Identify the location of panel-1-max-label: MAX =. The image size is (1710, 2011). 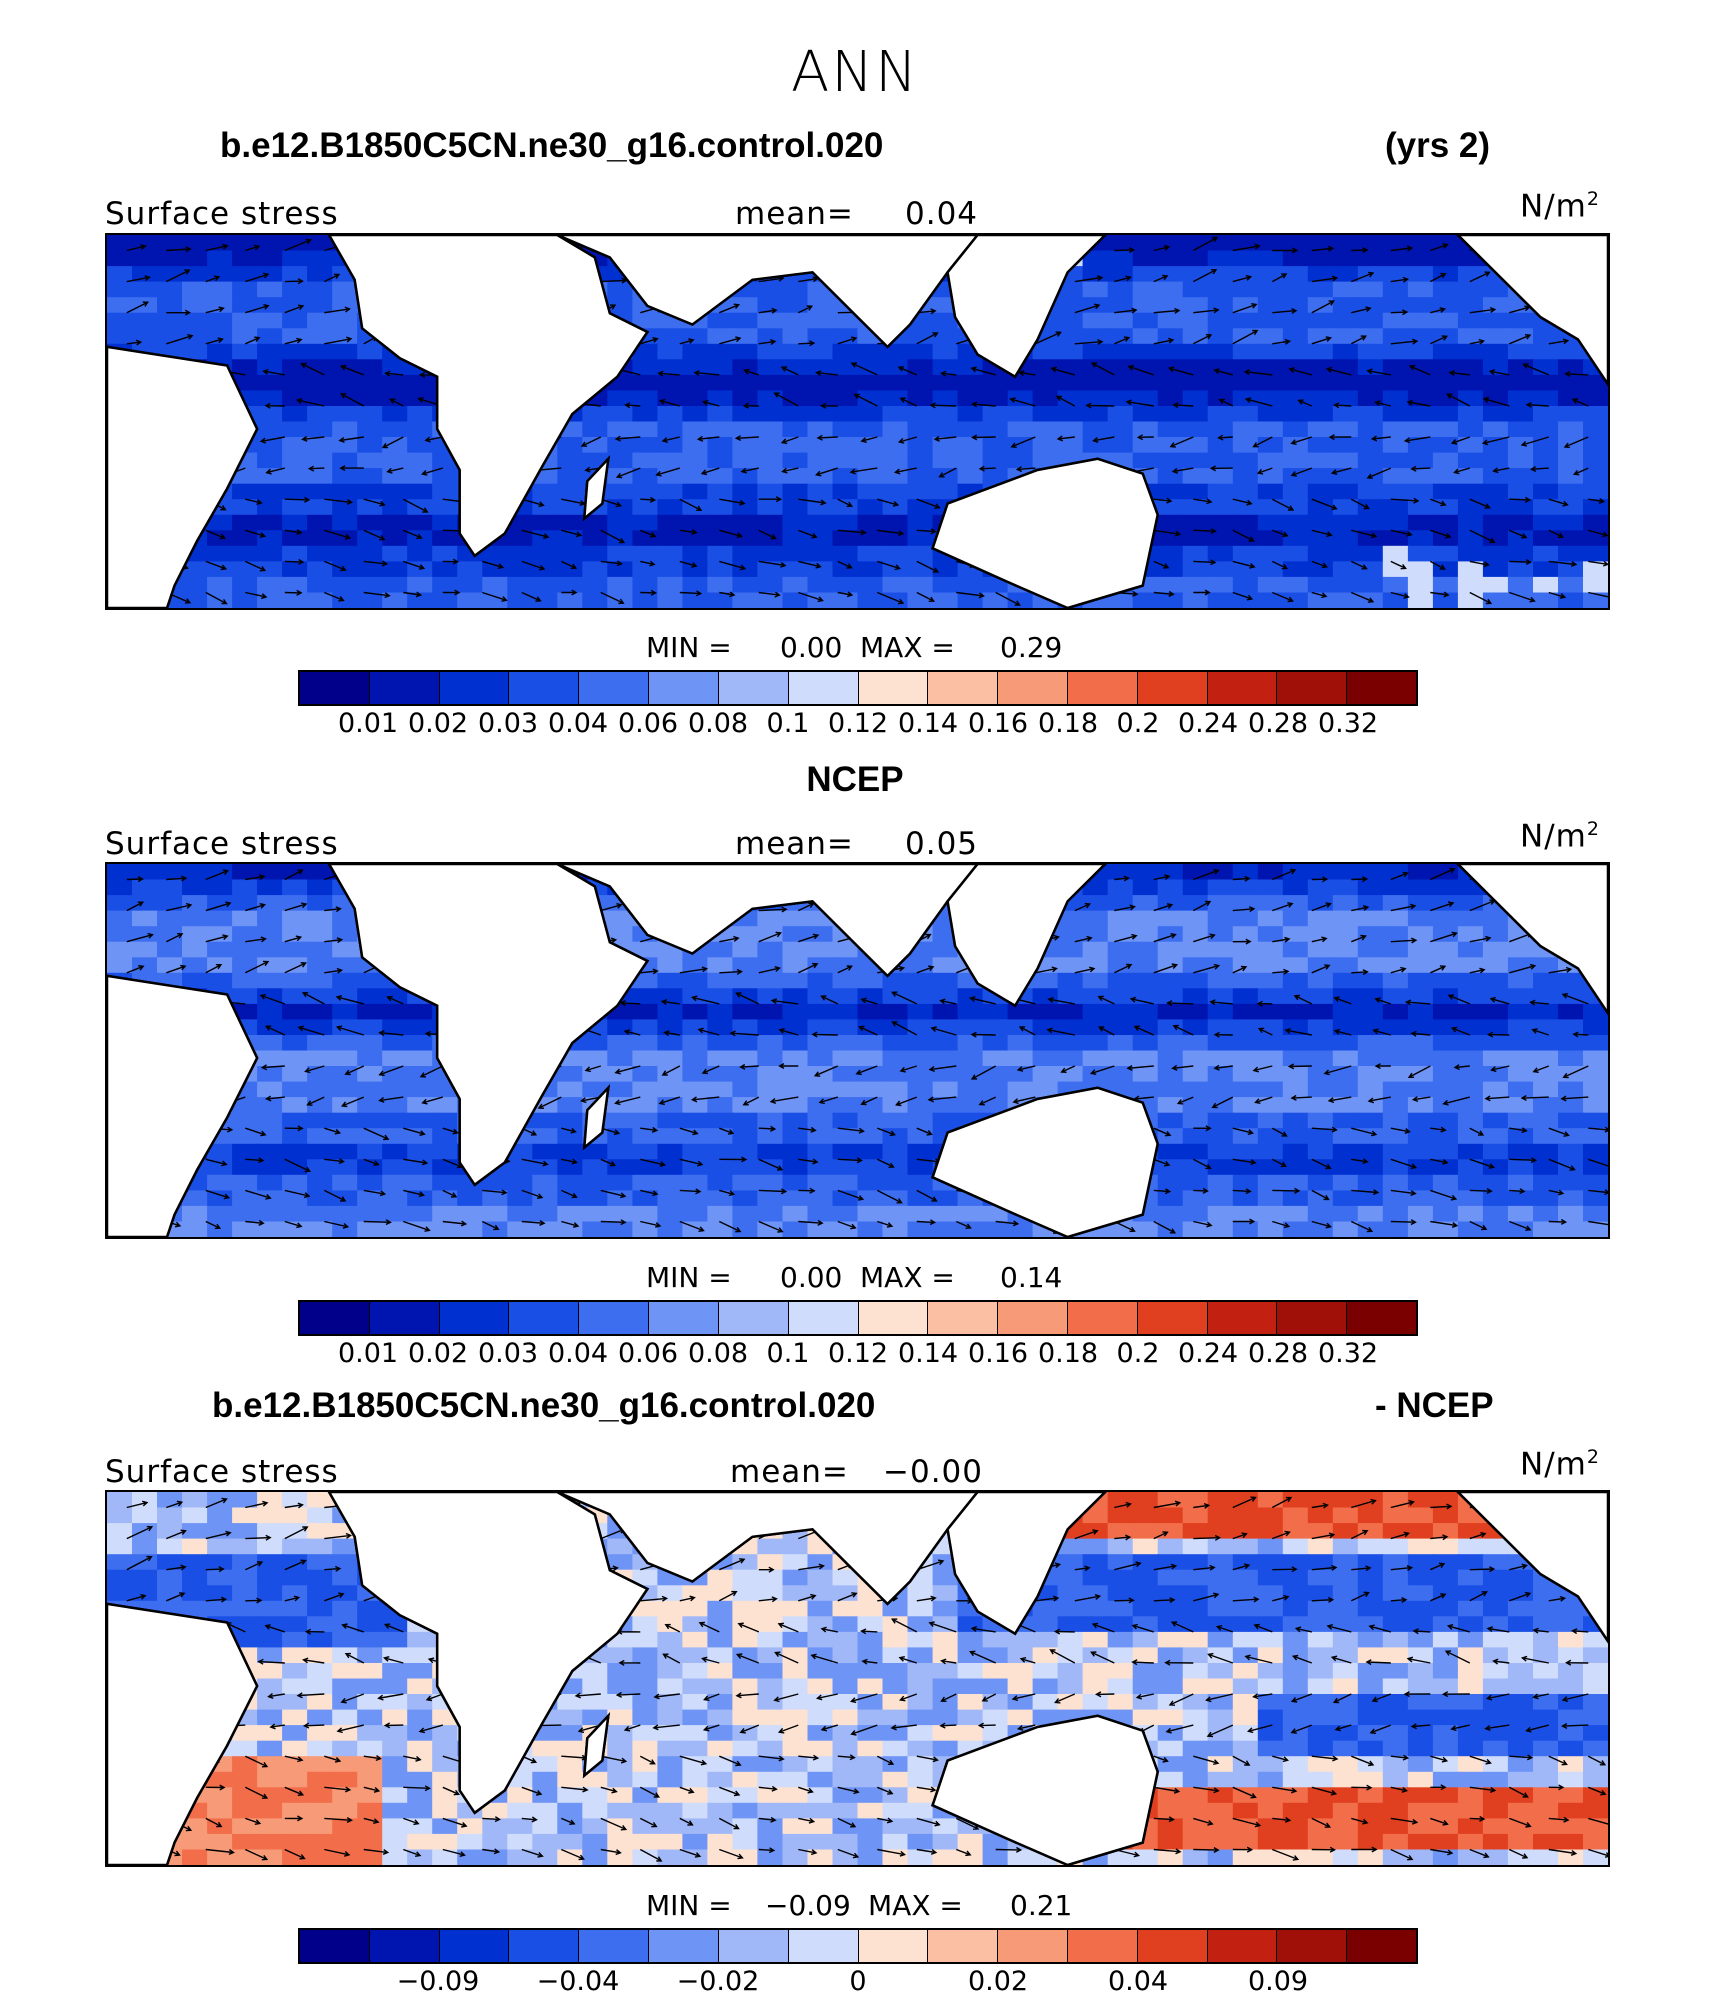
(907, 647).